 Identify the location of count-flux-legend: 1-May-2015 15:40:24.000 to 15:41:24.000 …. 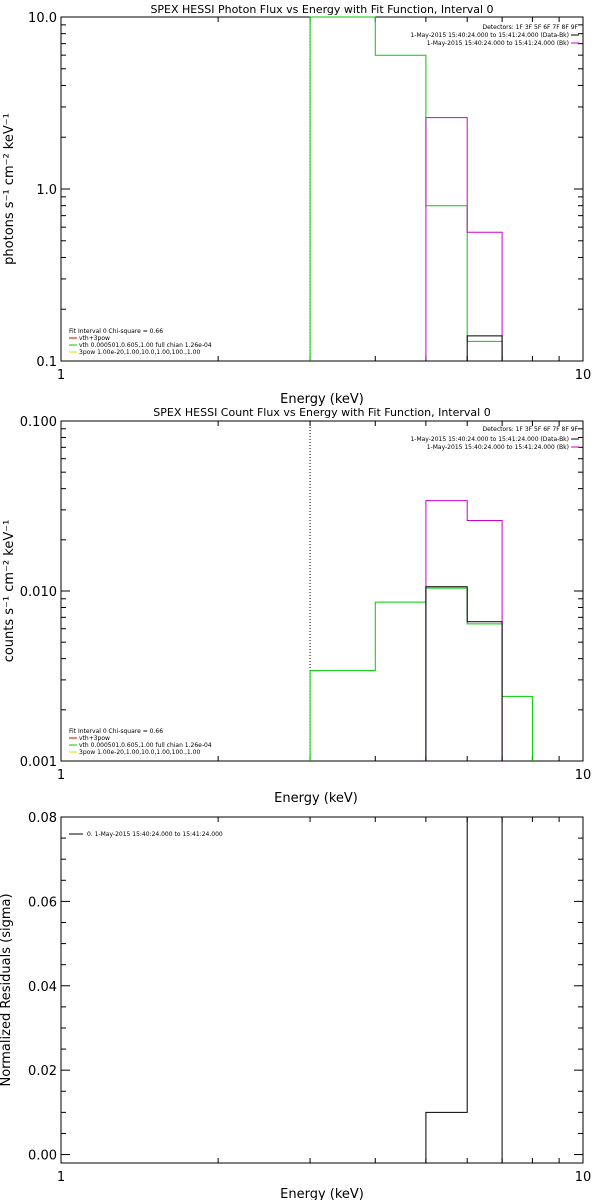
(494, 443).